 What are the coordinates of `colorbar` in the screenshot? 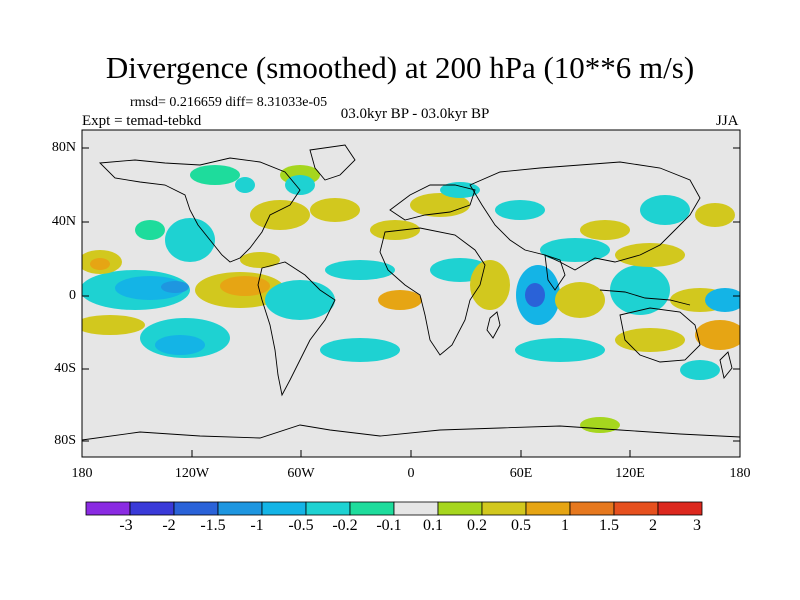 It's located at (394, 508).